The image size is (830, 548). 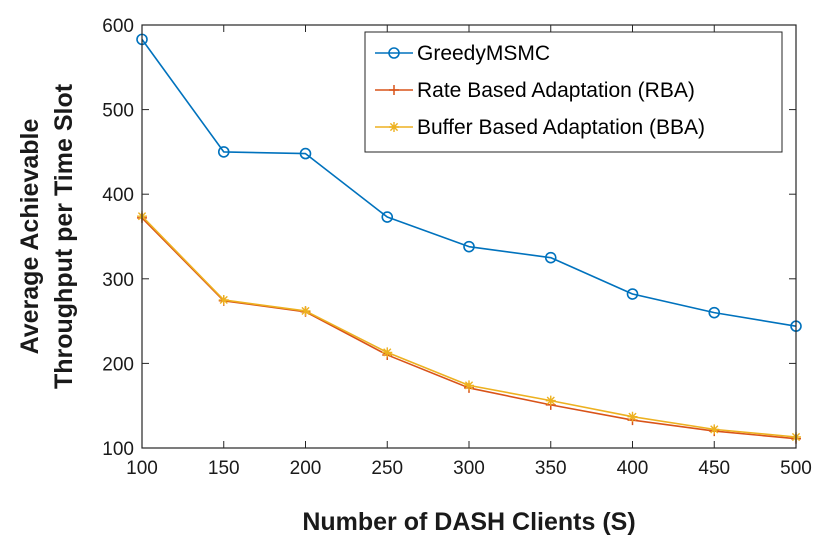 I want to click on y-tick-label: 200, so click(x=118, y=364).